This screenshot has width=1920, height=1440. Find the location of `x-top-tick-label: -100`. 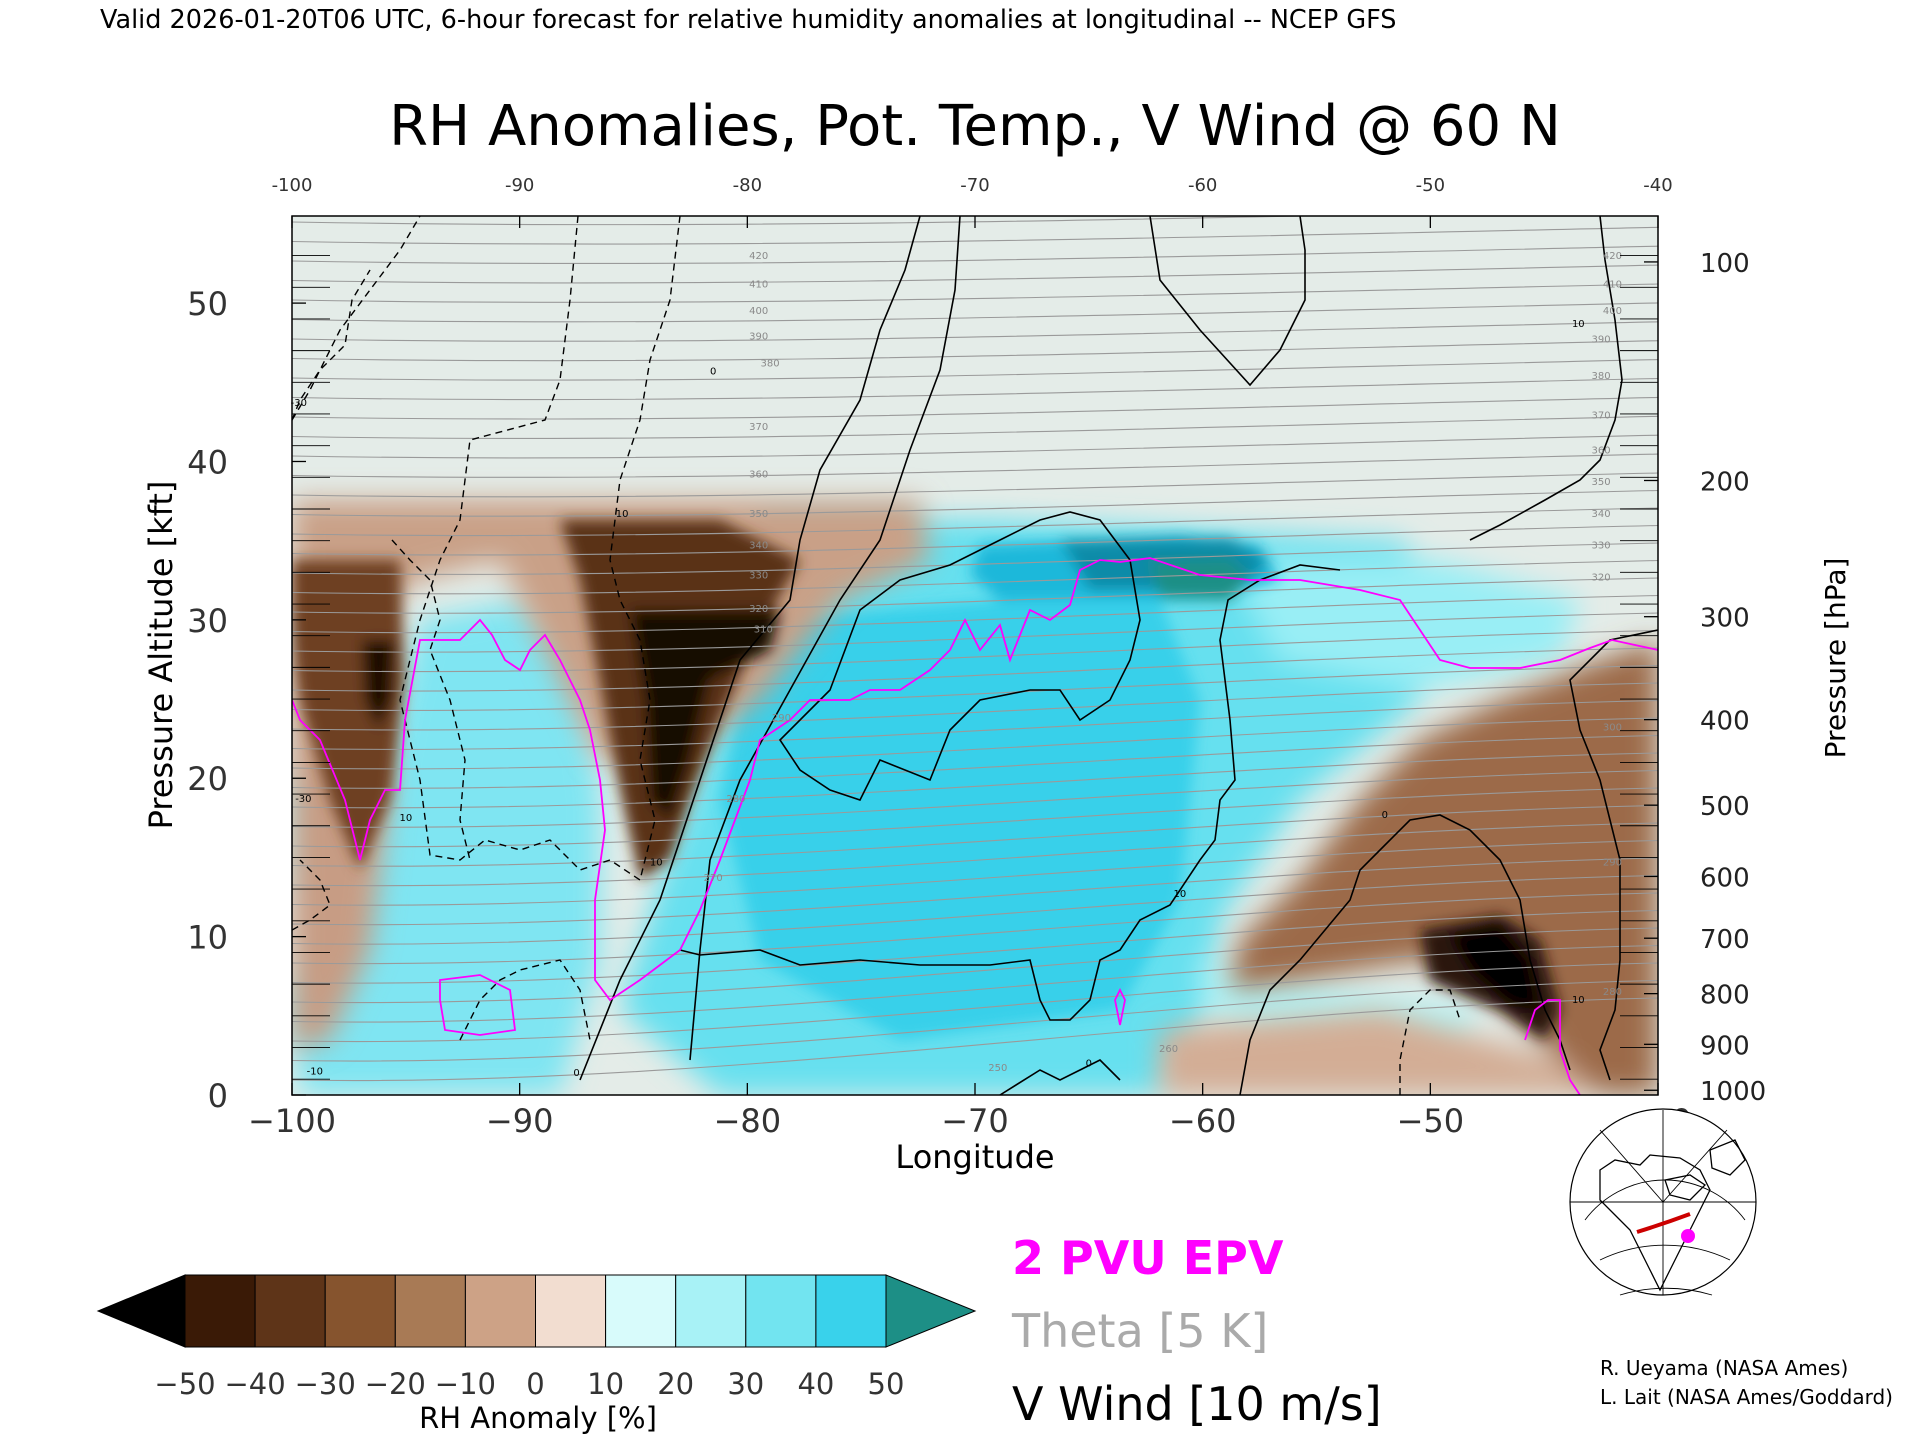

x-top-tick-label: -100 is located at coordinates (292, 185).